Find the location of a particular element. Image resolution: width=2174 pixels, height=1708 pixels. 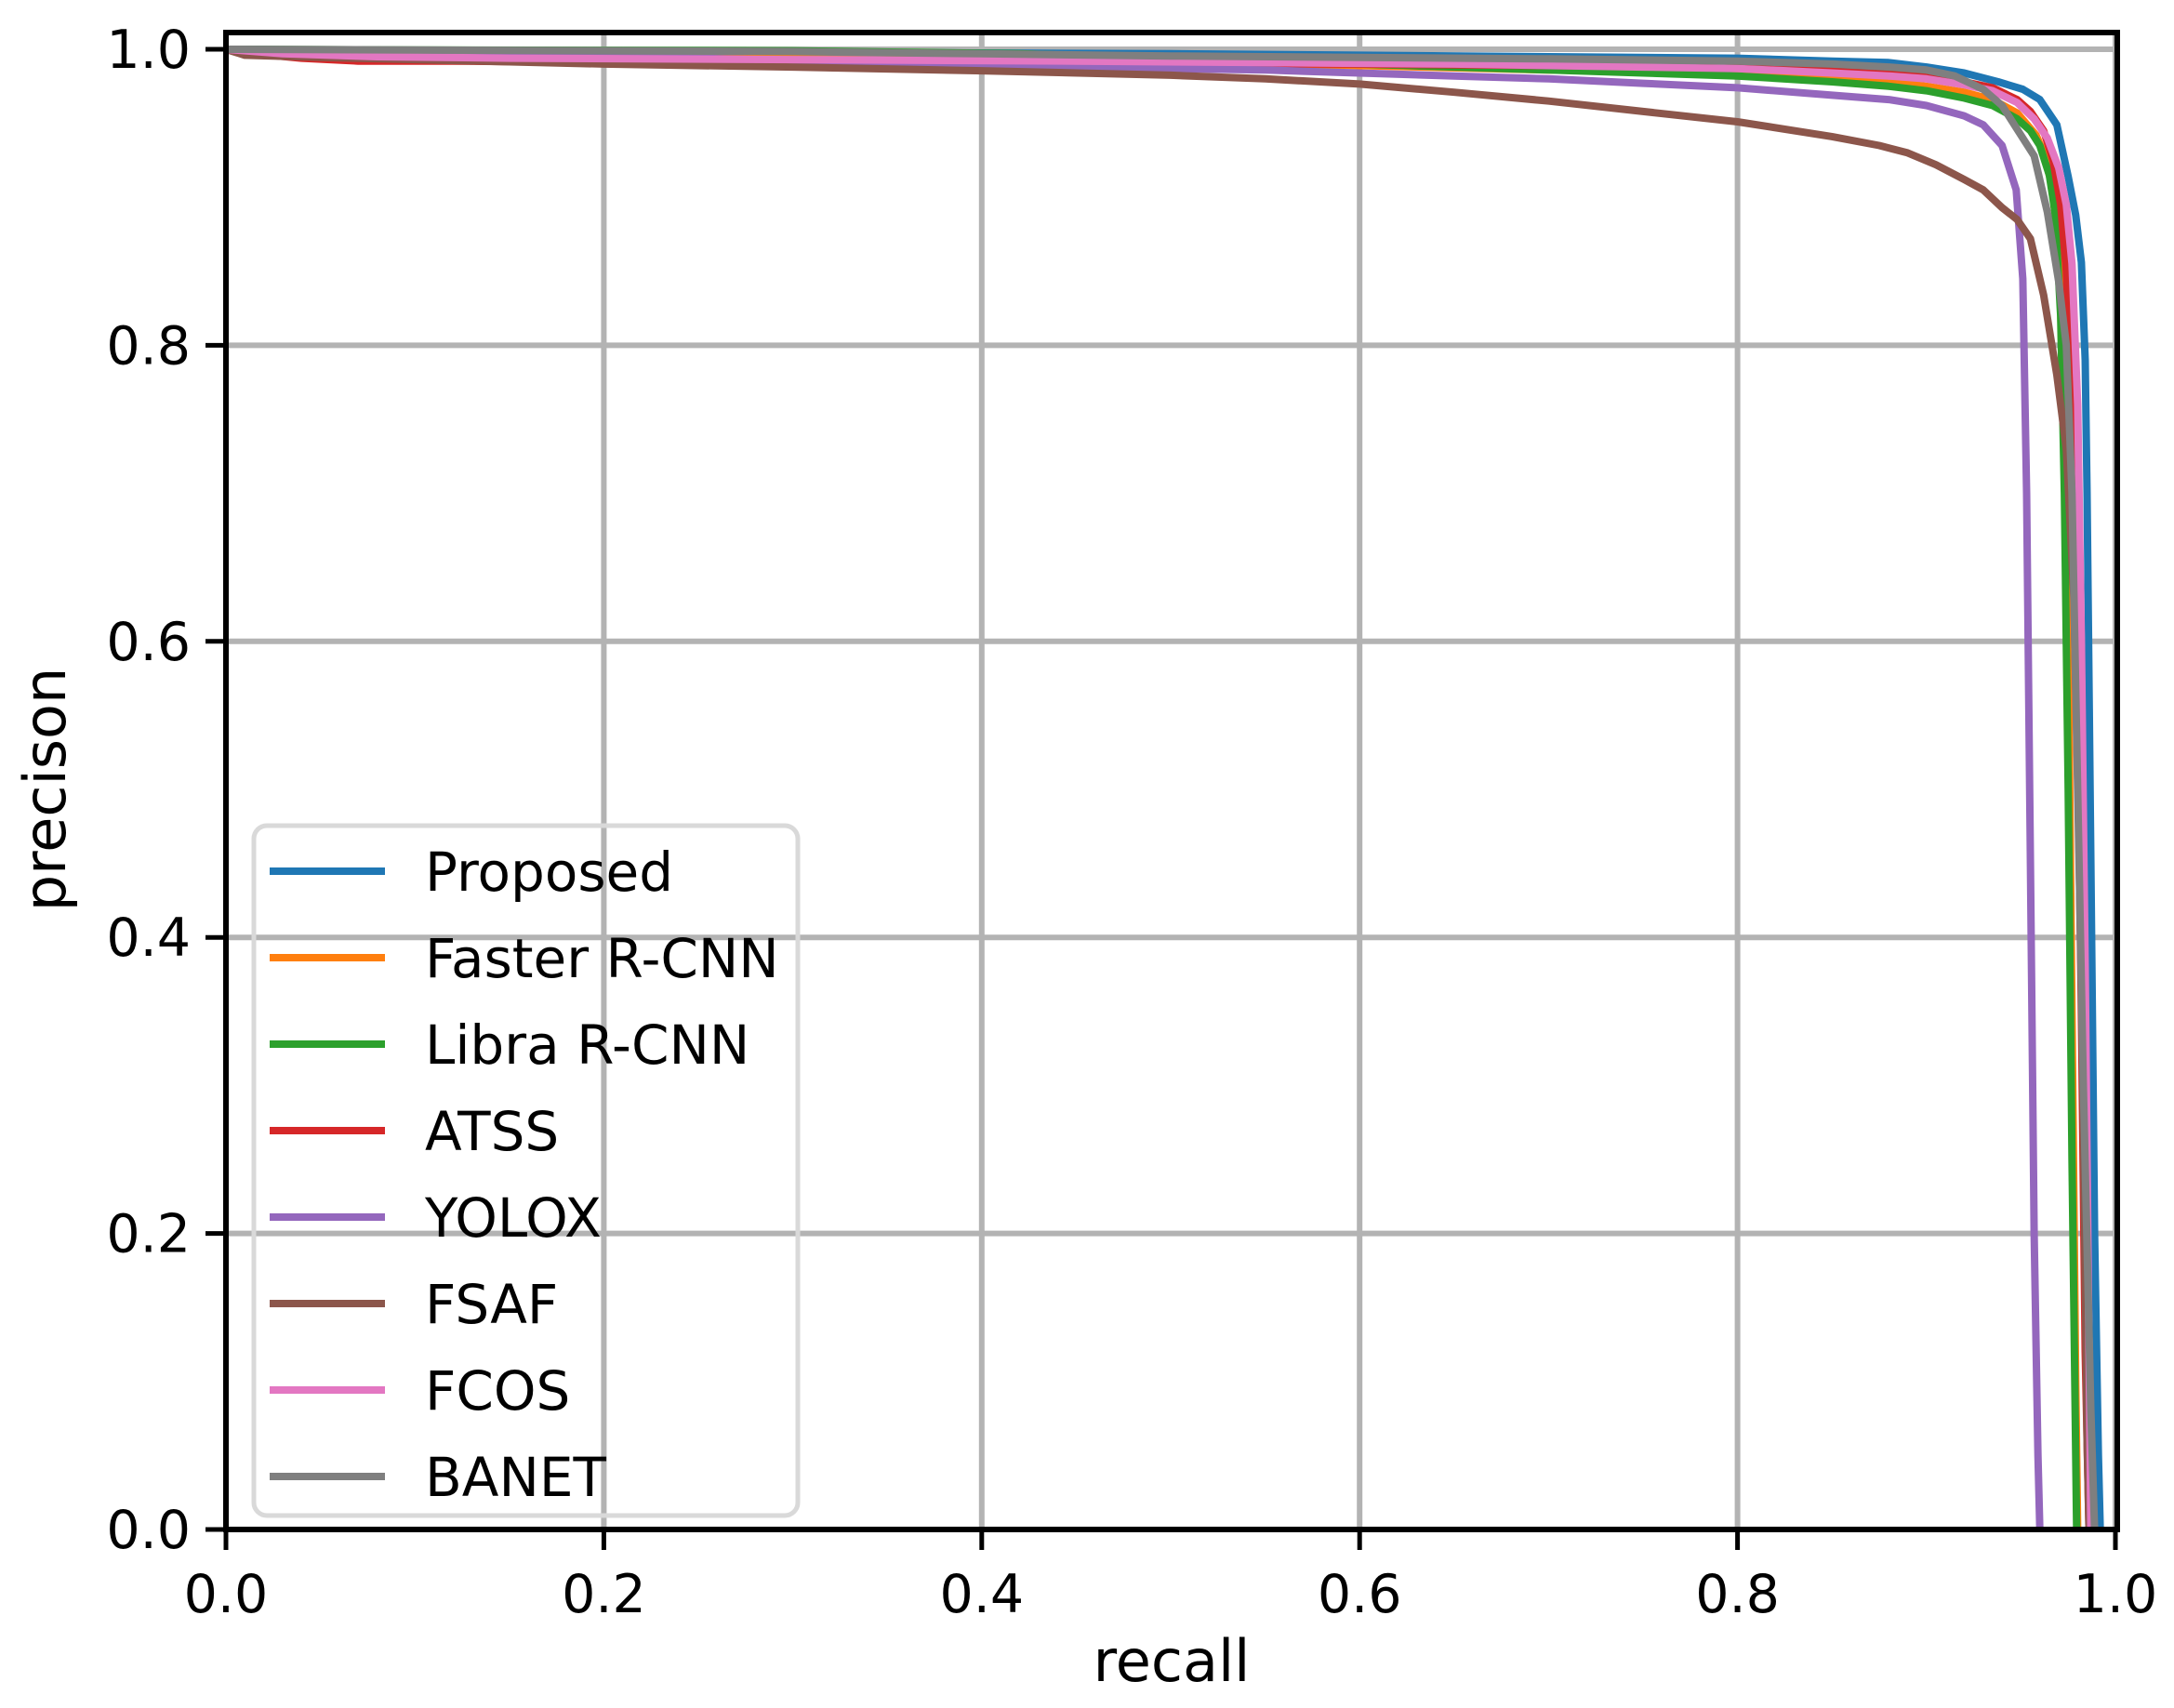

legend-item-banet: BANET is located at coordinates (438, 1477).